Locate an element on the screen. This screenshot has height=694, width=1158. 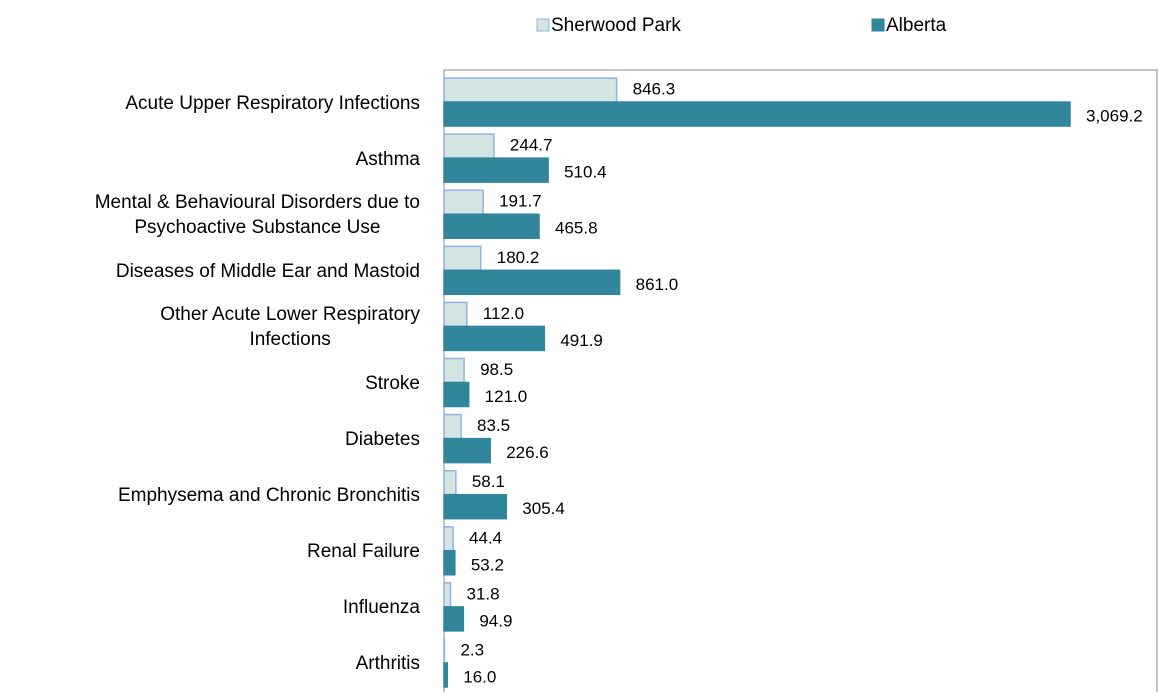
category-text: Influenza is located at coordinates (381, 607).